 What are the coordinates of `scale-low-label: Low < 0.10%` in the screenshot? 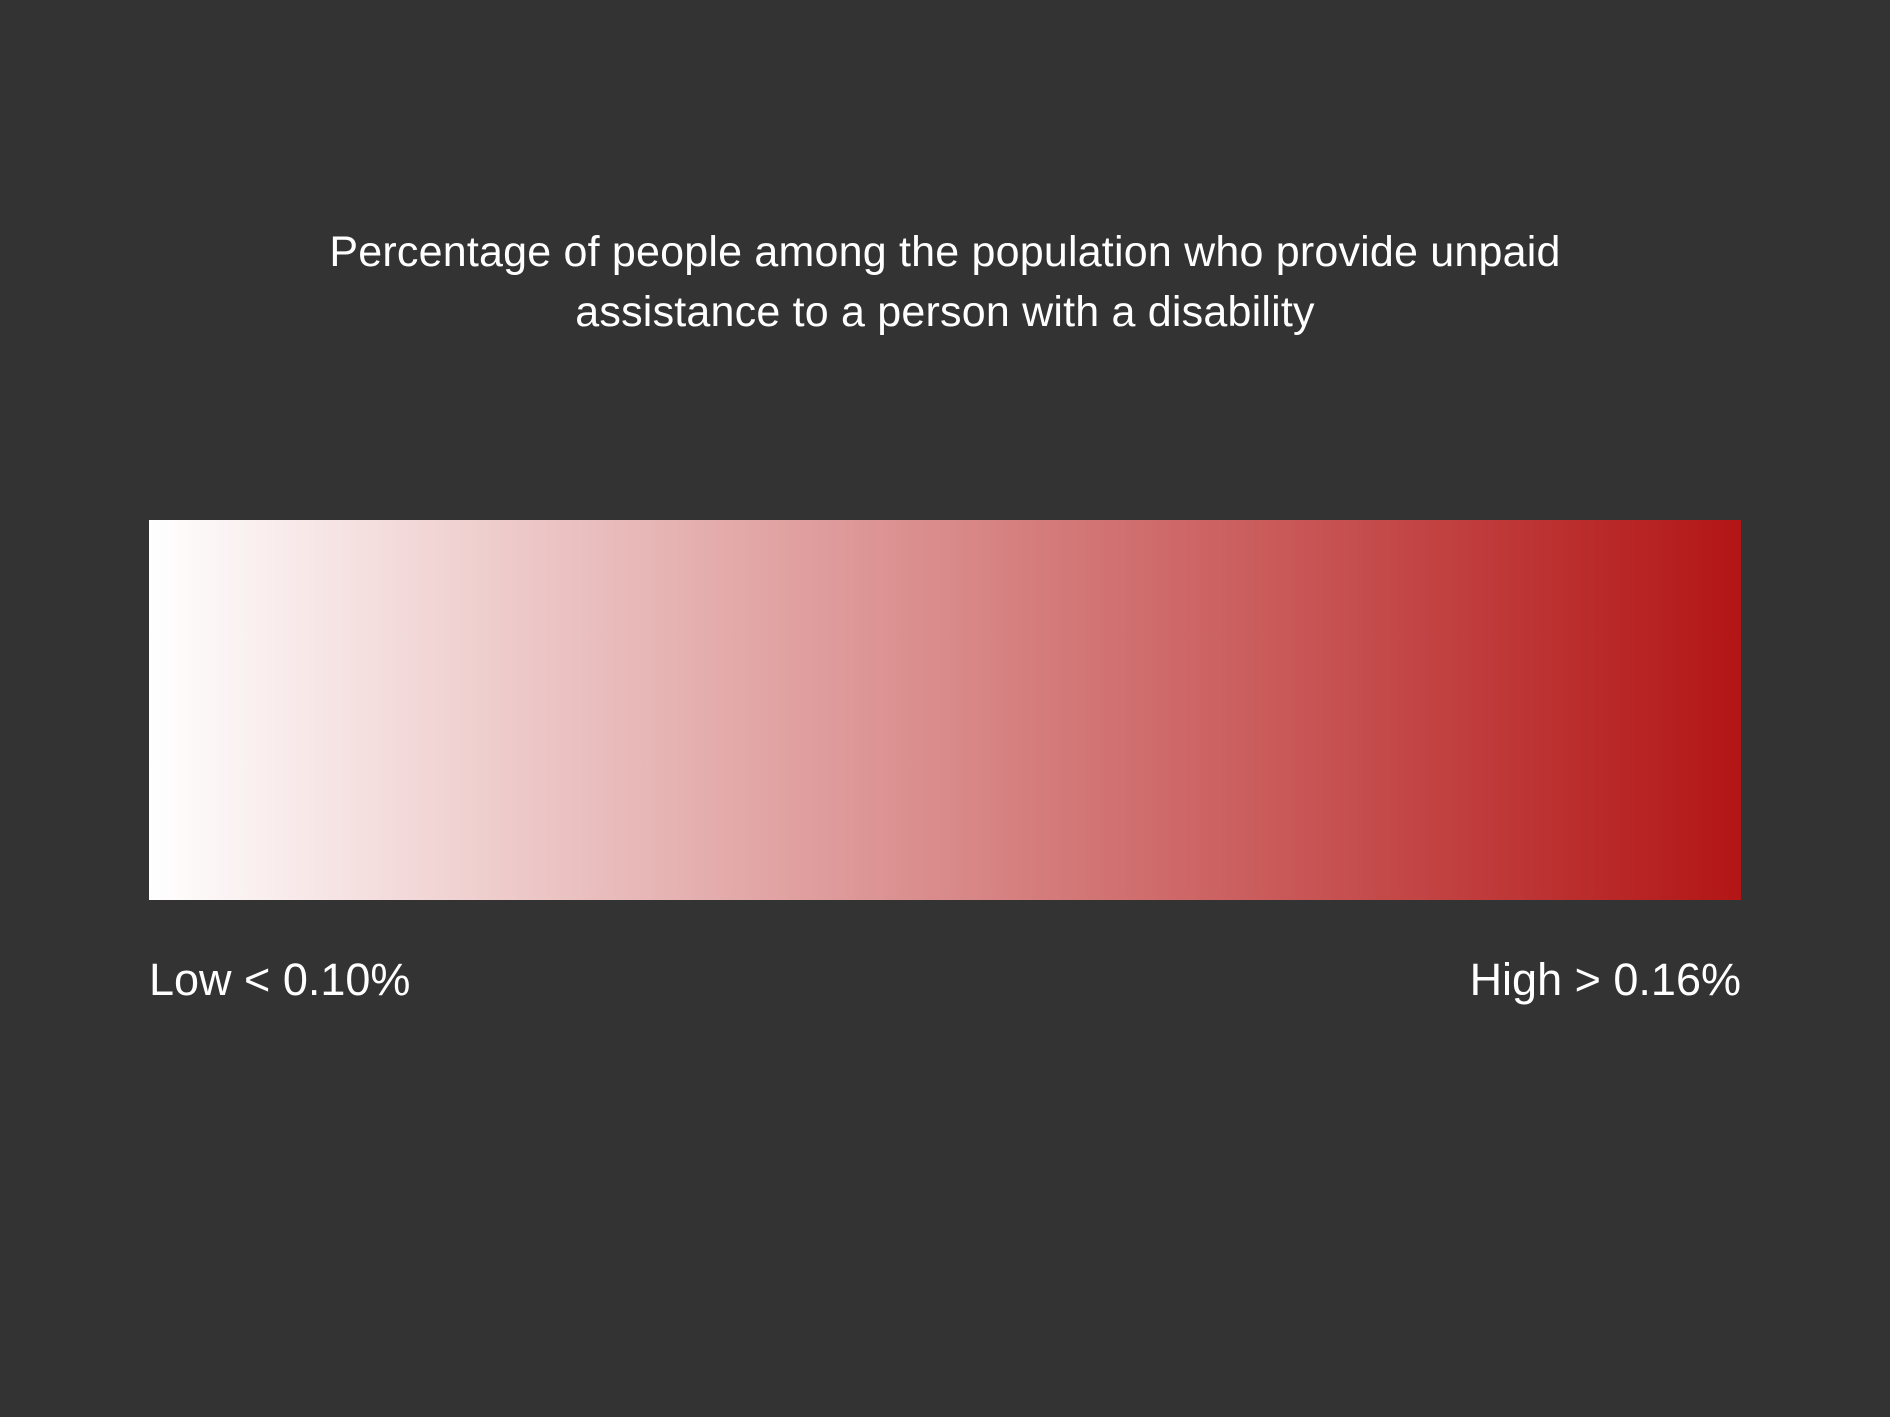 It's located at (280, 979).